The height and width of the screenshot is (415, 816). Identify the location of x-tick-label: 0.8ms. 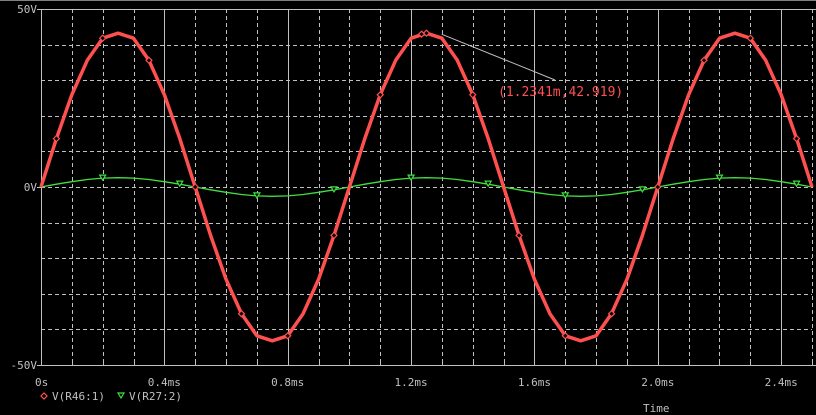
(287, 382).